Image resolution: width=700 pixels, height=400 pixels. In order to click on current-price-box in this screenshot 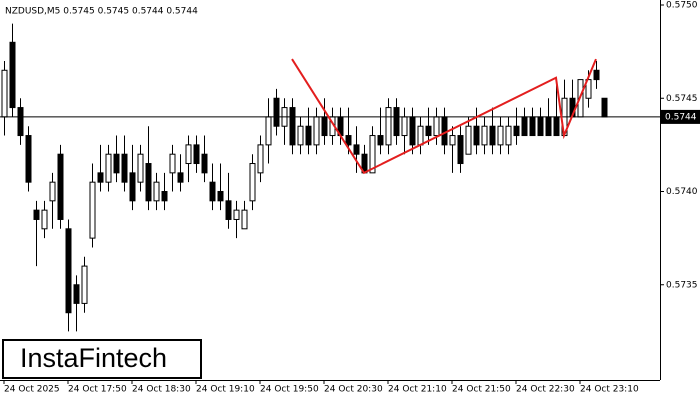, I will do `click(680, 116)`.